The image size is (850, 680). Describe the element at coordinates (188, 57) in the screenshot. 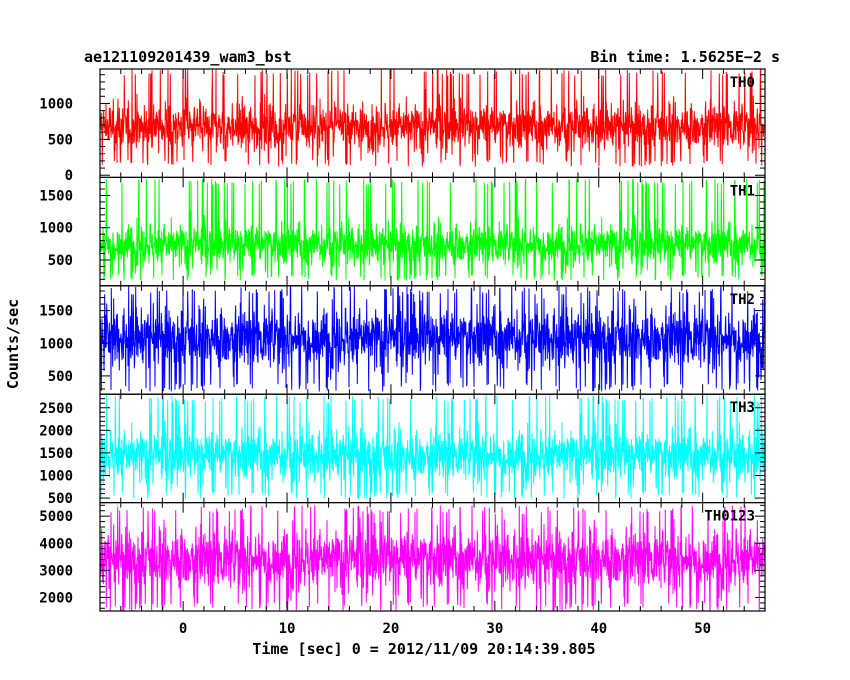

I see `chart-title: ae121109201439_wam3_bst` at that location.